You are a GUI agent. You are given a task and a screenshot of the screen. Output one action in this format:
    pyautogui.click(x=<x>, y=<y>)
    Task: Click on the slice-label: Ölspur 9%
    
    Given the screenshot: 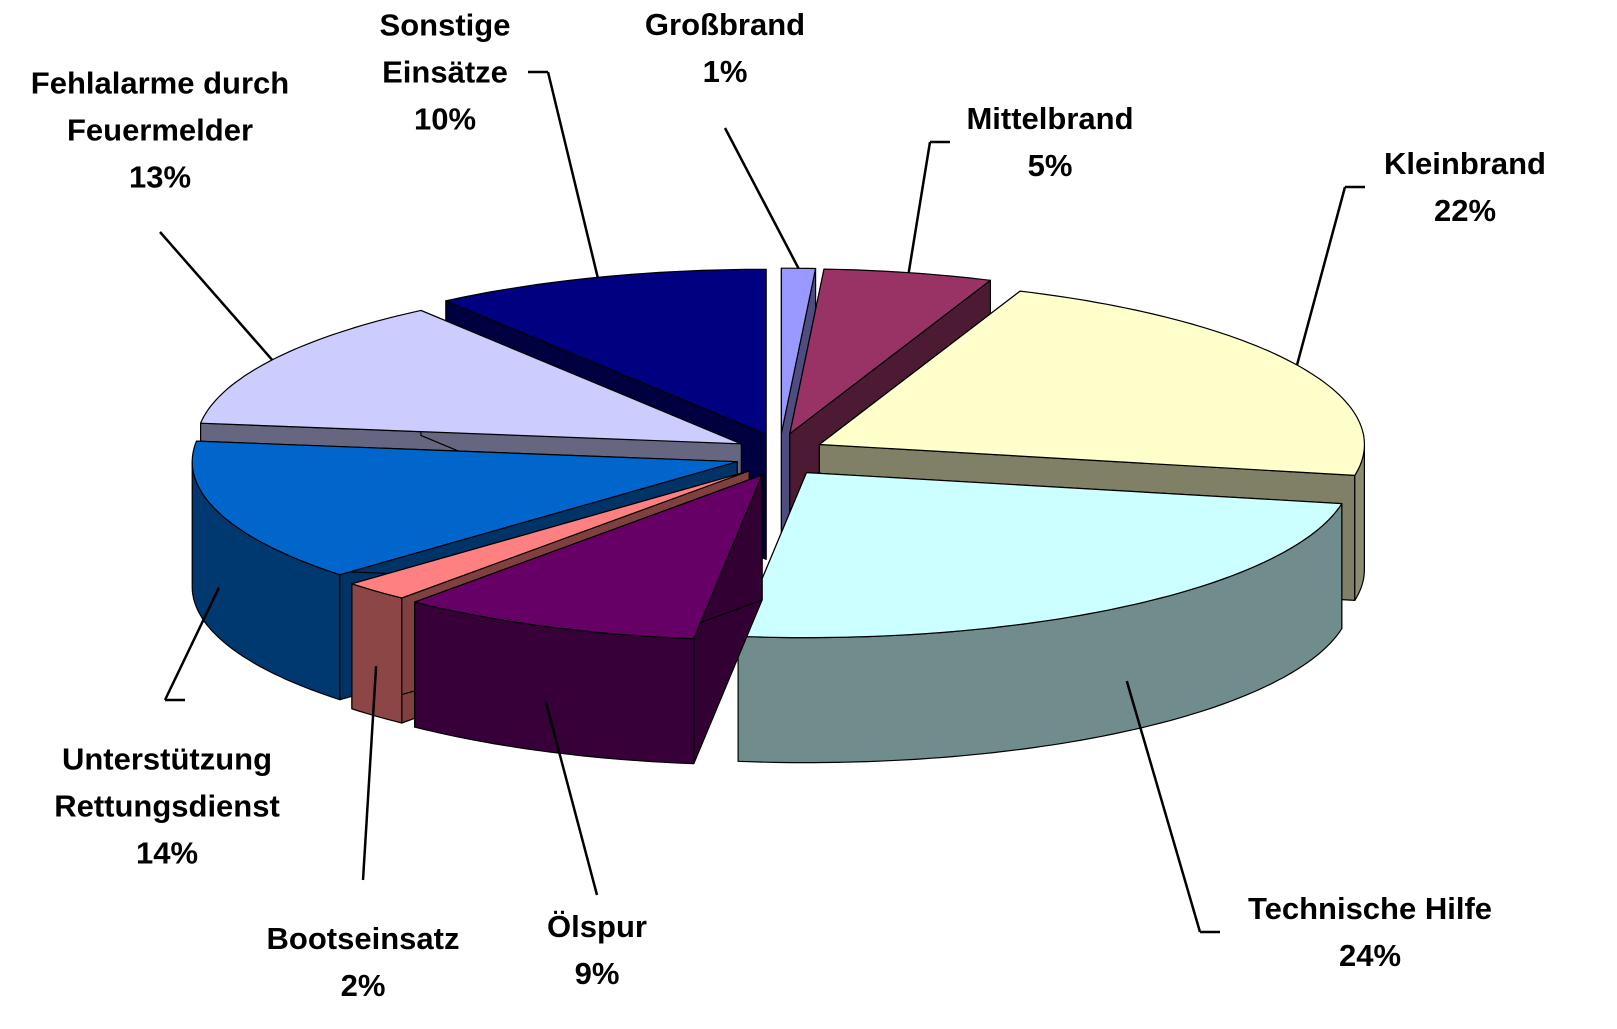 What is the action you would take?
    pyautogui.click(x=597, y=950)
    